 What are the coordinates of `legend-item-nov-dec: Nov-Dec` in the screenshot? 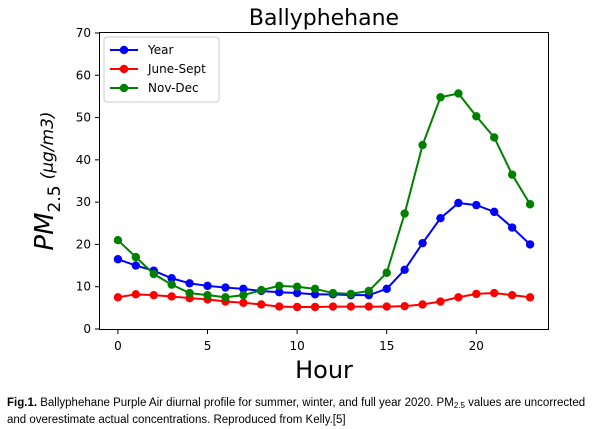 It's located at (154, 88).